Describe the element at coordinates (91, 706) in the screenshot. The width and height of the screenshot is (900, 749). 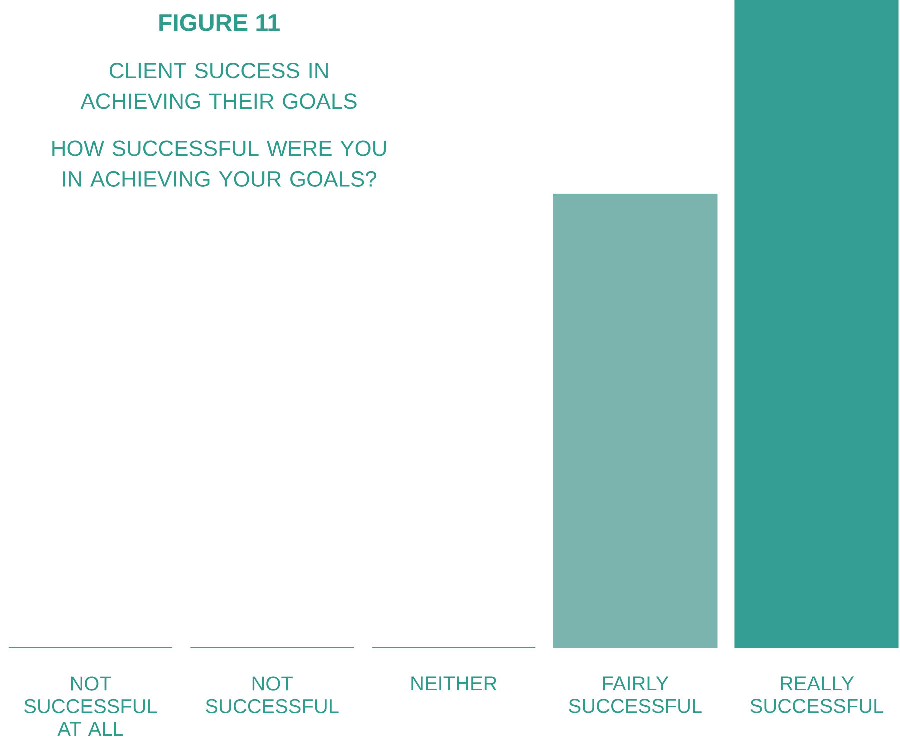
I see `x-tick-label: NOT SUCCESSFUL AT ALL` at that location.